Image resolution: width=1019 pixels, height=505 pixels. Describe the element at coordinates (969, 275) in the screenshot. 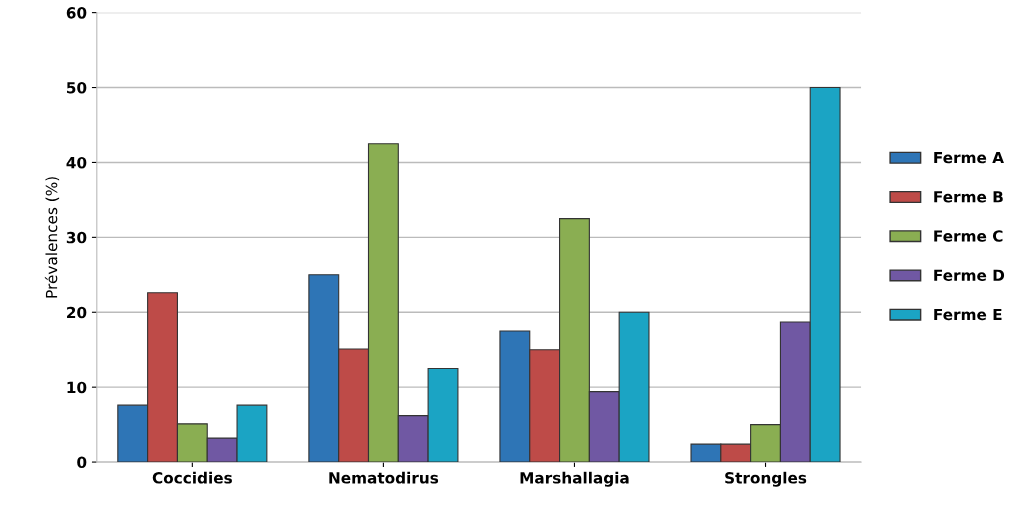

I see `legend-label: Ferme D` at that location.